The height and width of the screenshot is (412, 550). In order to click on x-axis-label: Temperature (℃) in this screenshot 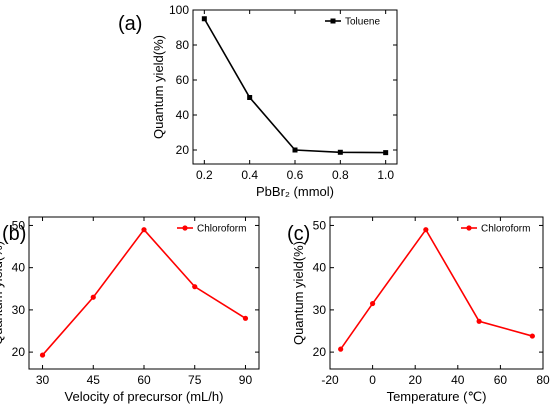, I will do `click(437, 396)`.